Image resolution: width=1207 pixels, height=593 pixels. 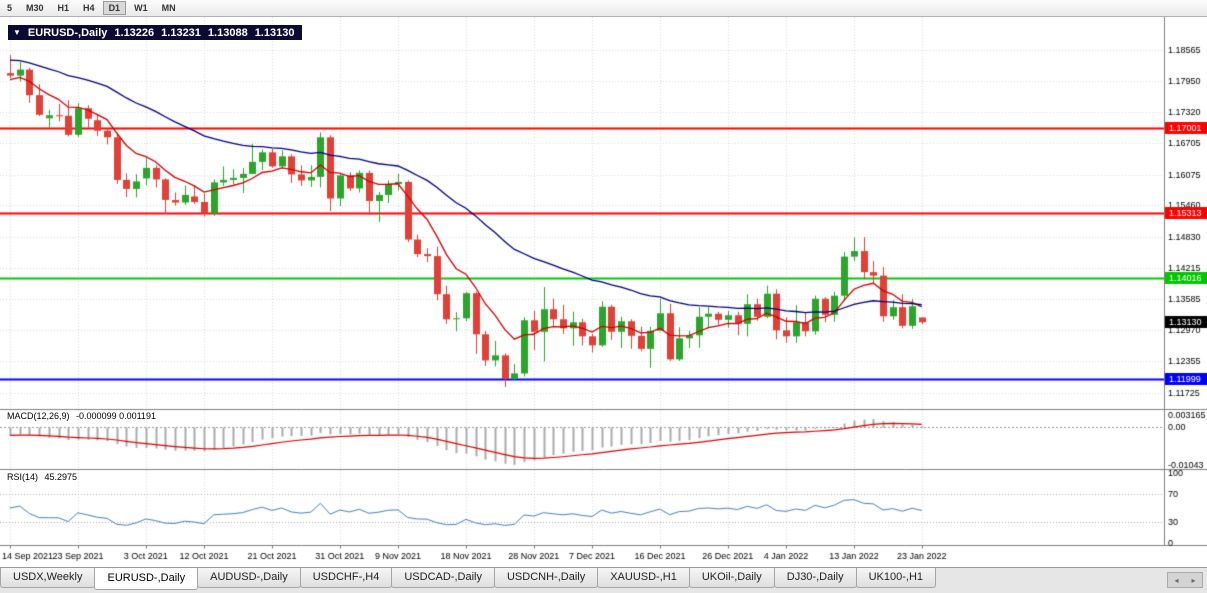 I want to click on timeframe-button-h4: H4, so click(x=89, y=8).